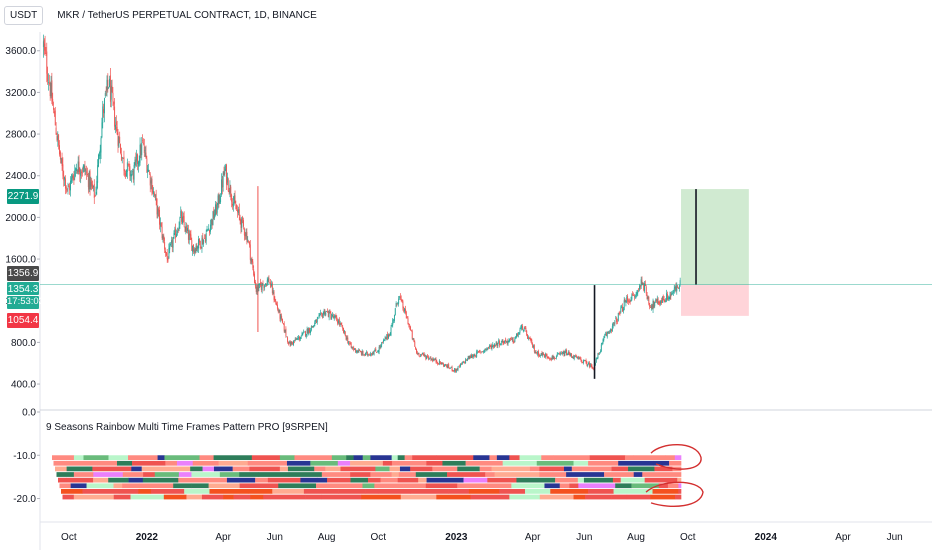 This screenshot has height=550, width=932. I want to click on time-tick-label: Apr, so click(533, 537).